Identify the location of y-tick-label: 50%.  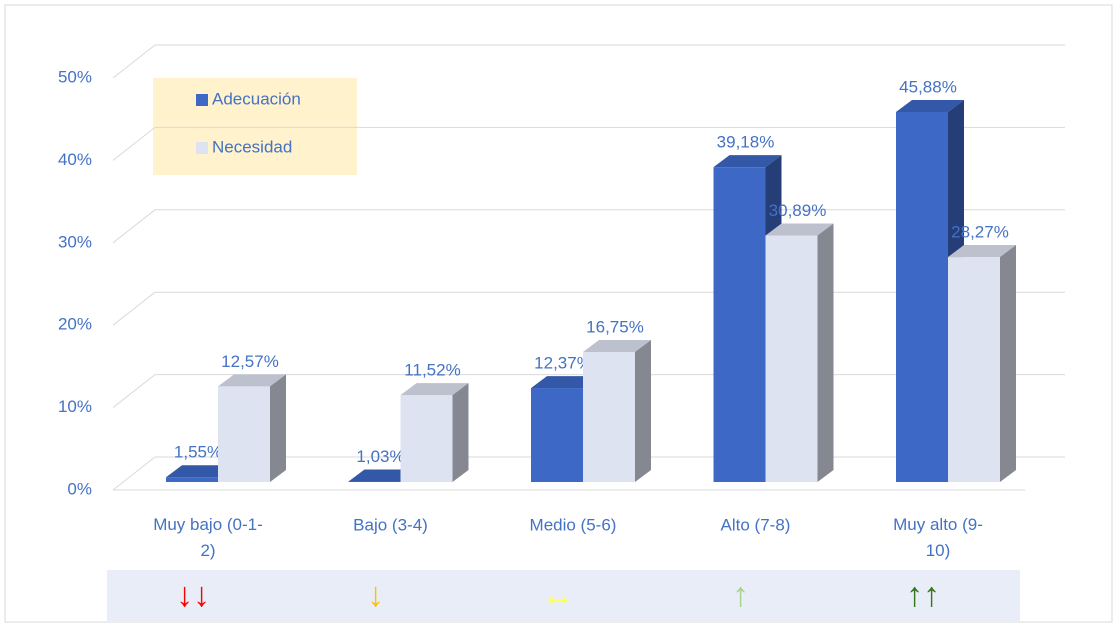
(75, 76).